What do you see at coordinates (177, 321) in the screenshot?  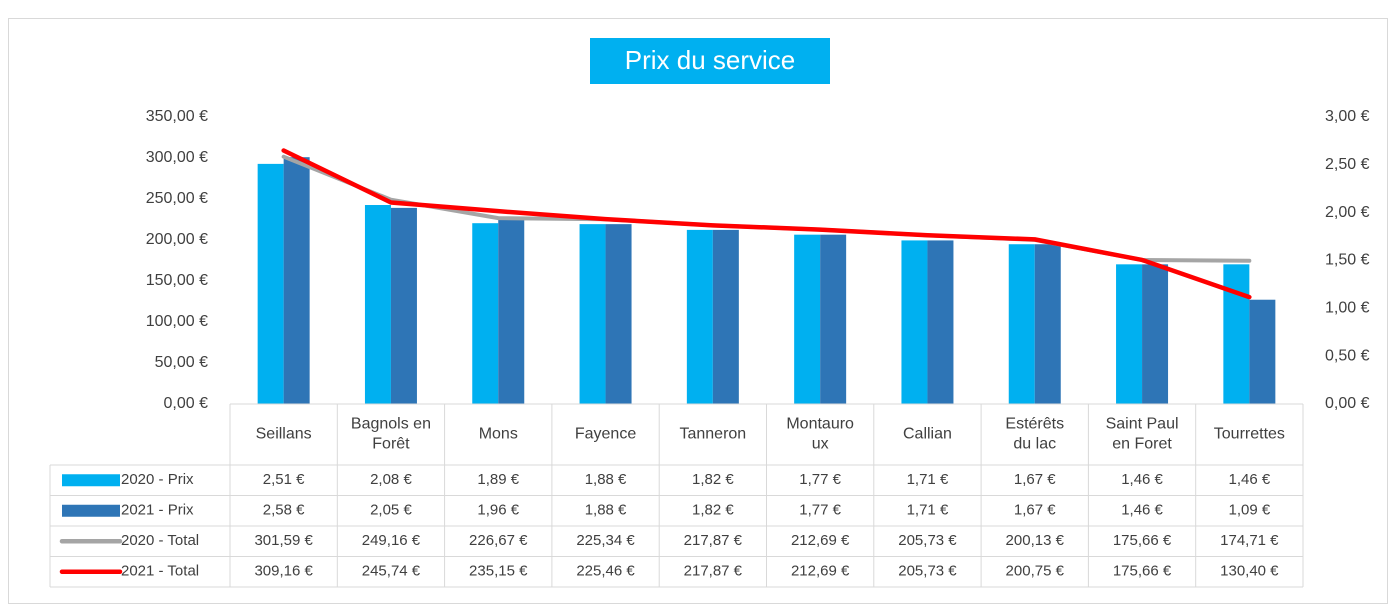 I see `y-tick-label: 100,00 €` at bounding box center [177, 321].